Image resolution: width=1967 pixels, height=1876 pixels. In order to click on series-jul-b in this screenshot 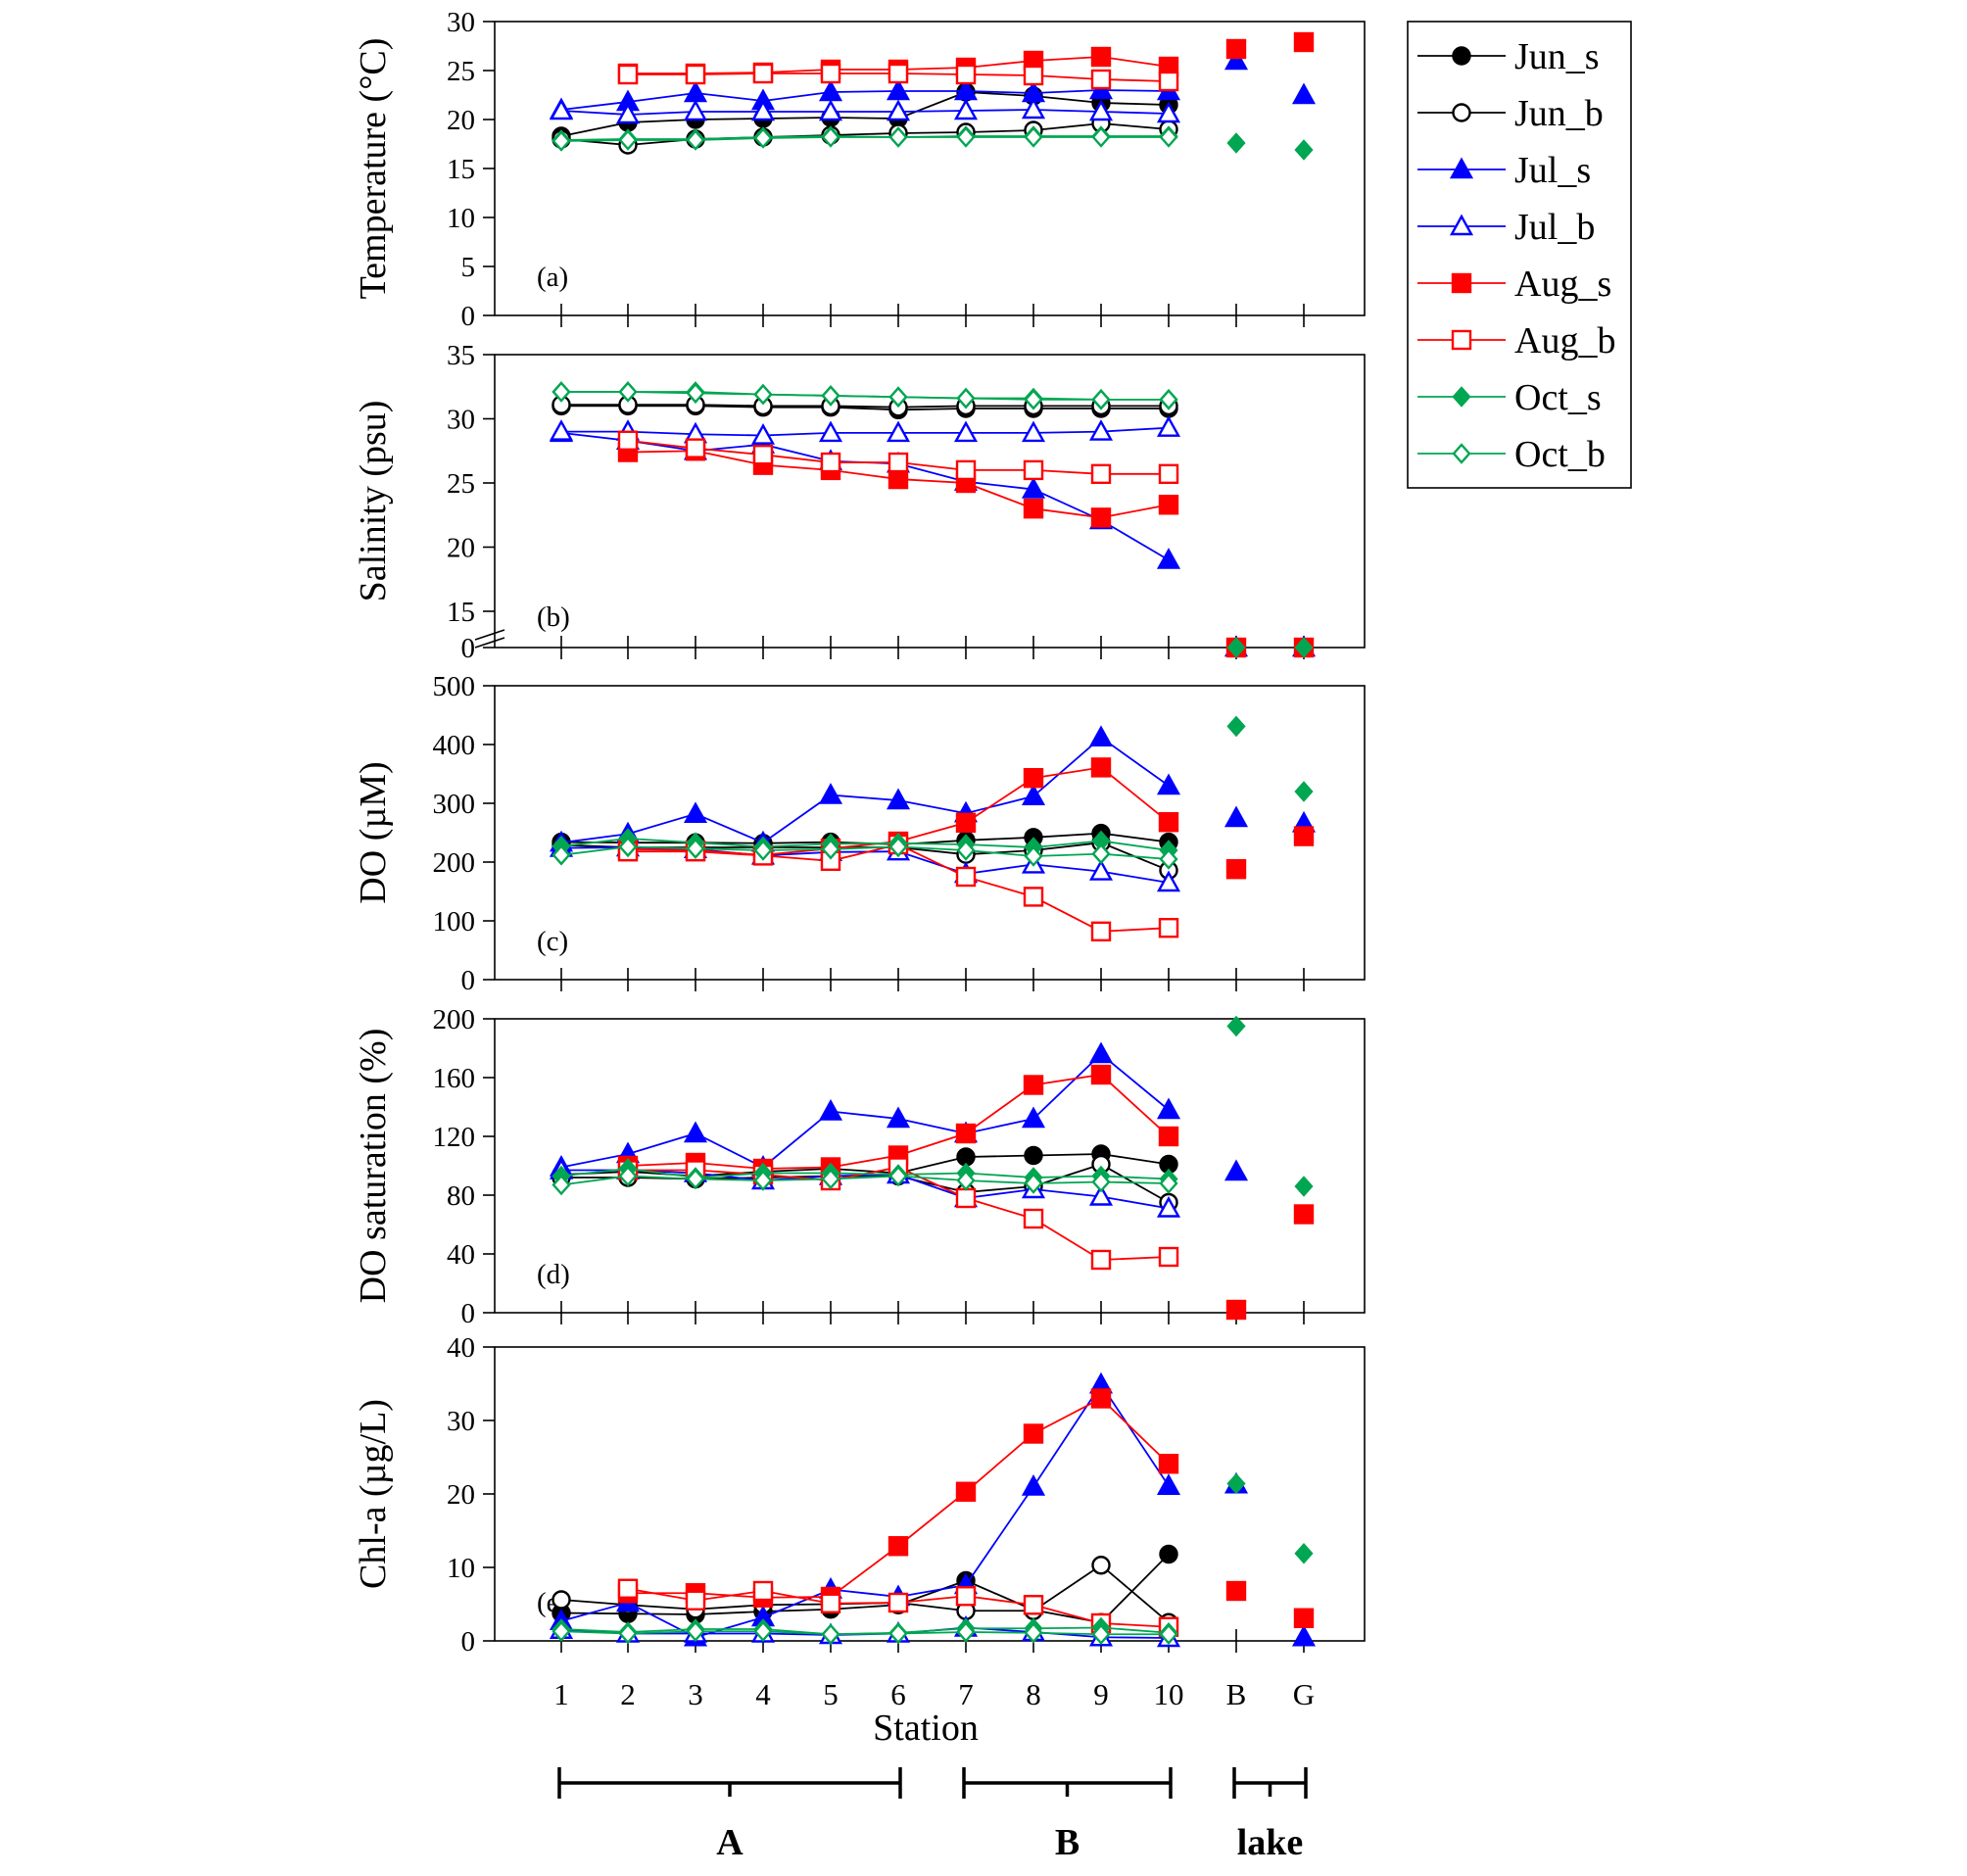, I will do `click(865, 430)`.